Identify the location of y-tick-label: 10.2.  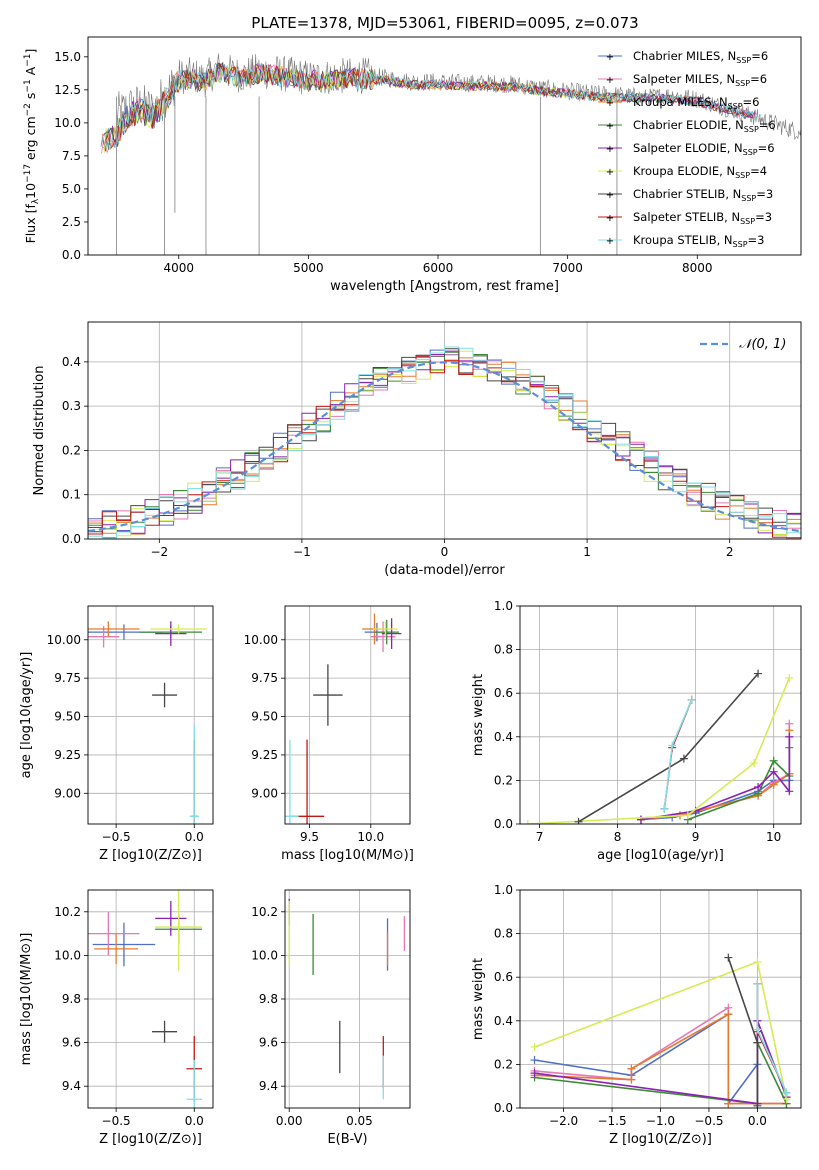
(264, 912).